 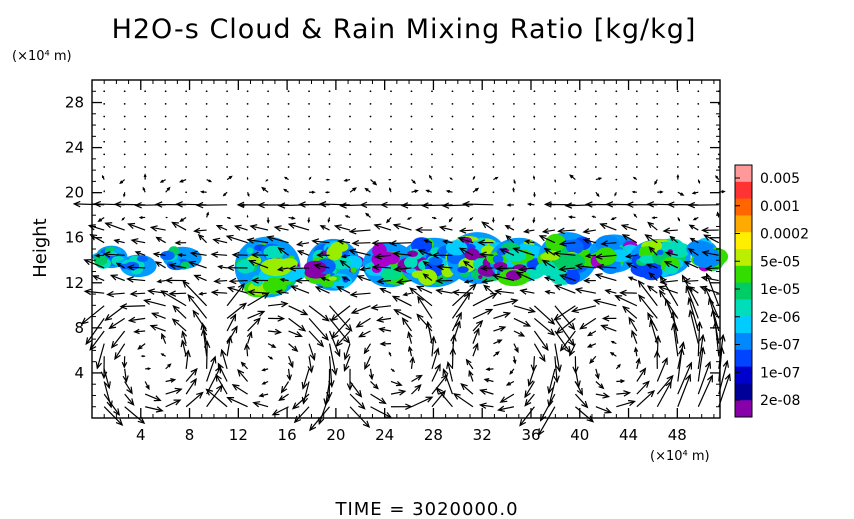 What do you see at coordinates (743, 258) in the screenshot?
I see `colorbar-swatch` at bounding box center [743, 258].